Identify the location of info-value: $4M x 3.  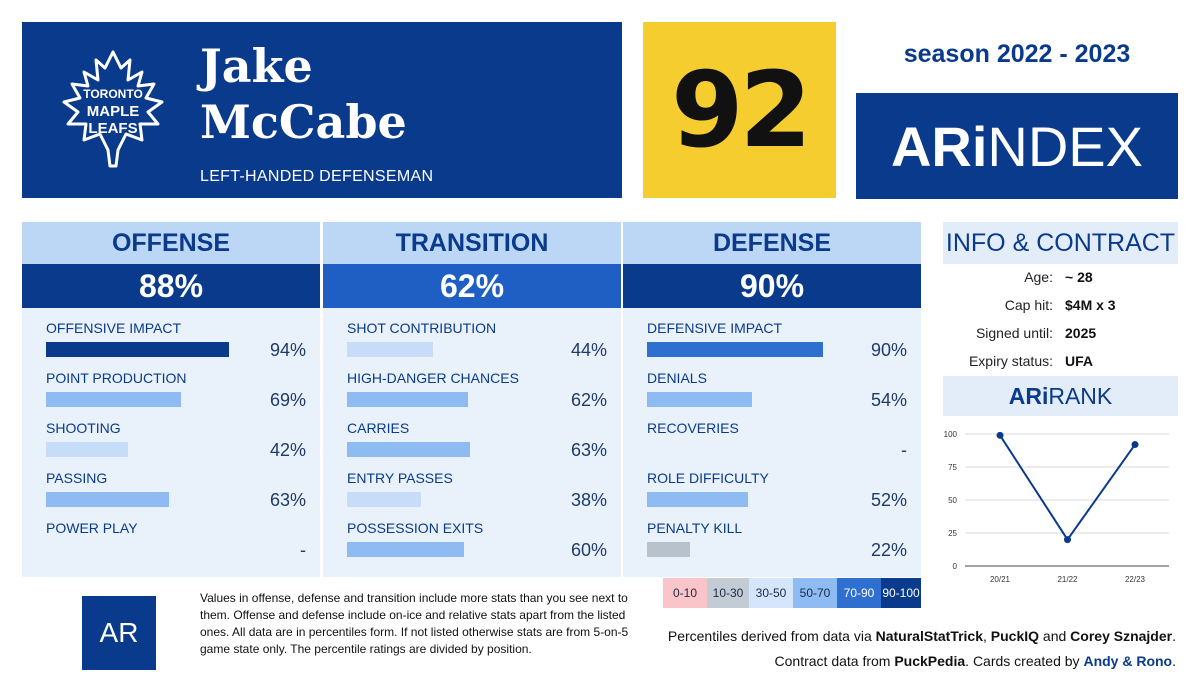
(1090, 305).